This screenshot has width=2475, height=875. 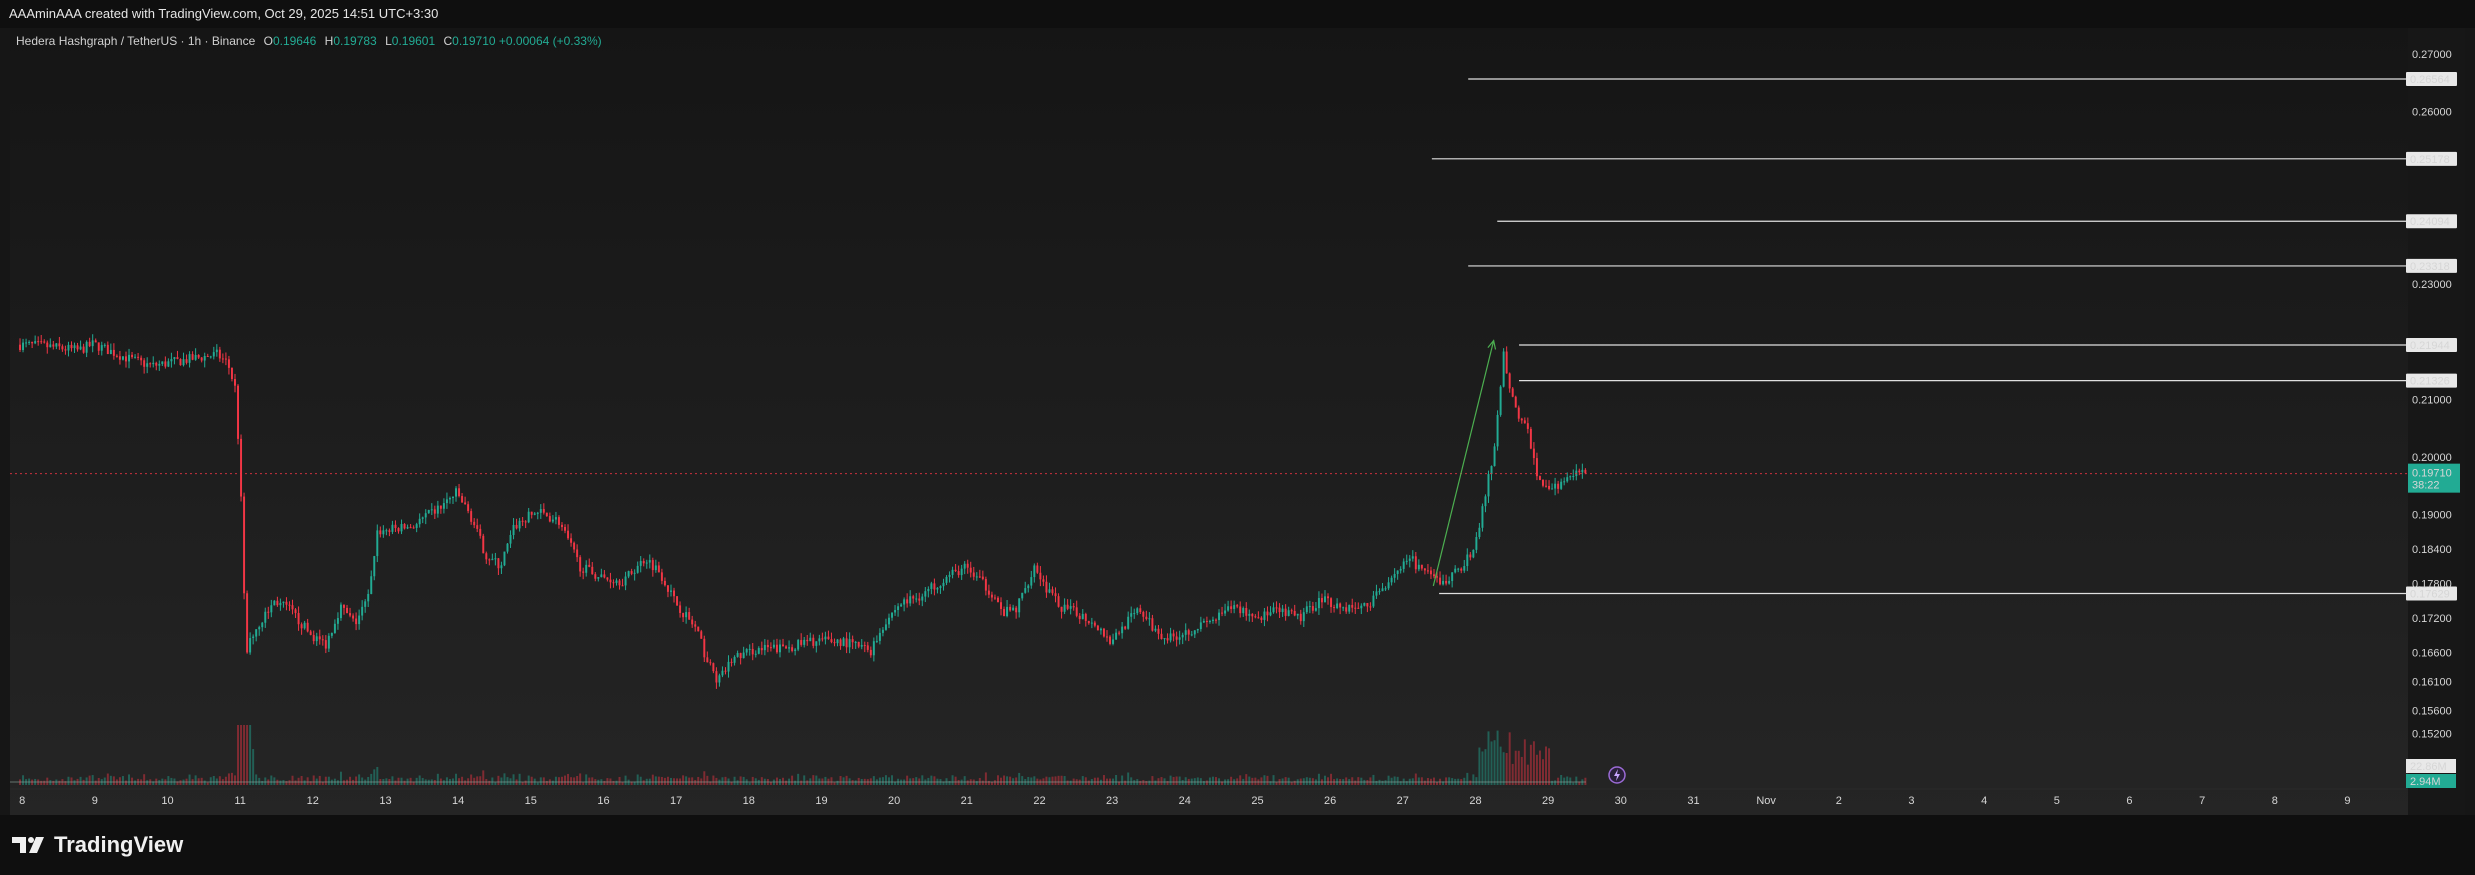 I want to click on current-price-badge, so click(x=2434, y=478).